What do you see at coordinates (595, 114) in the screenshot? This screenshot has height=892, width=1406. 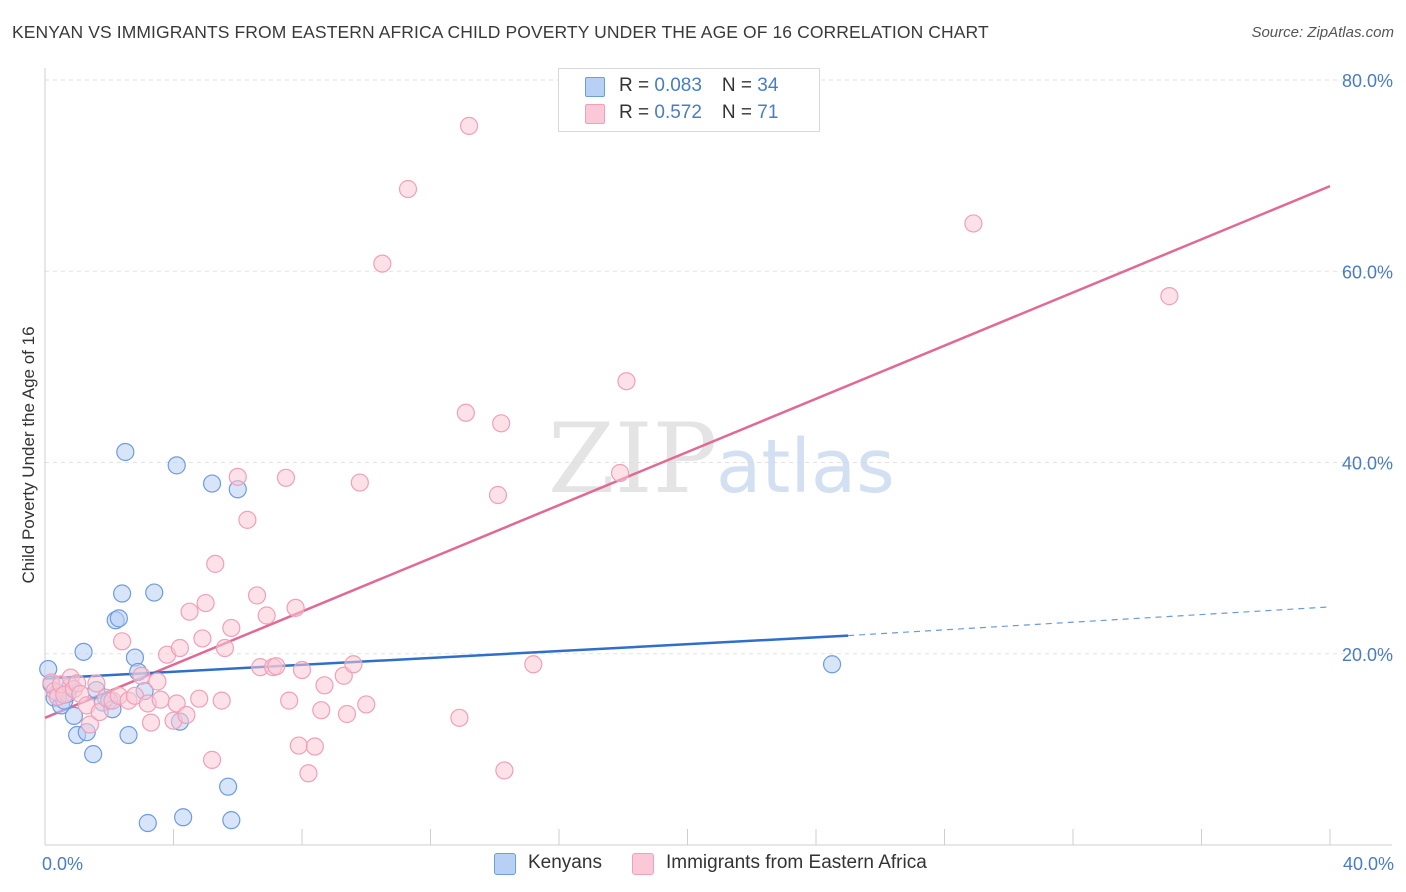 I see `immigrants-swatch` at bounding box center [595, 114].